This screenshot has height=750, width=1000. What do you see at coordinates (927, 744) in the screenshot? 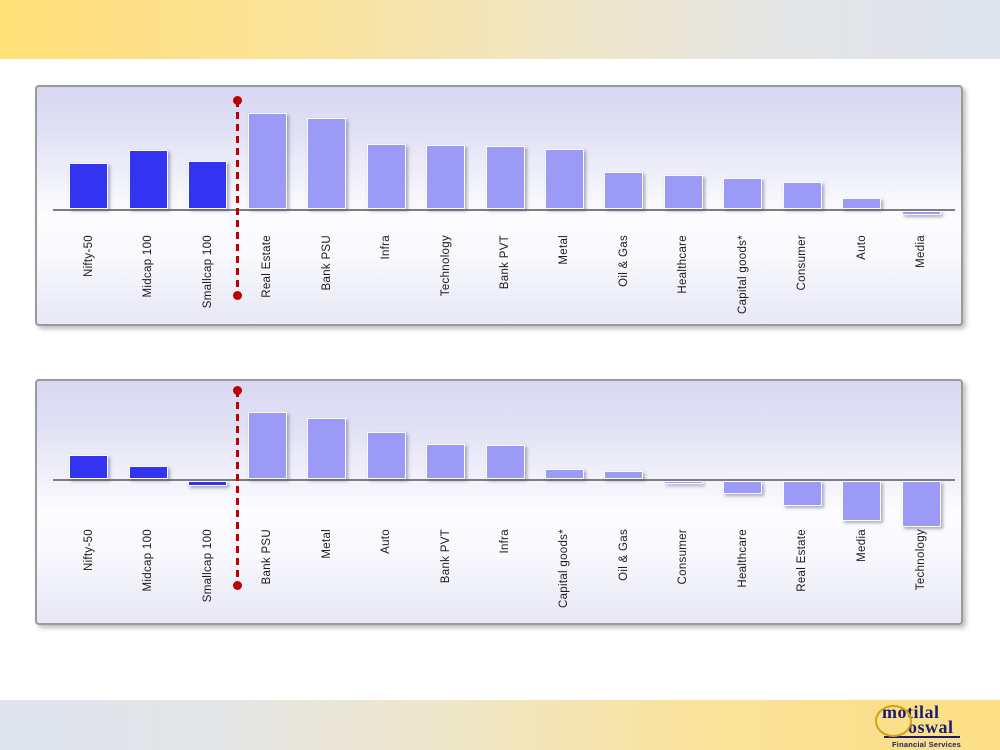
I see `logo-tagline: Financial Services` at bounding box center [927, 744].